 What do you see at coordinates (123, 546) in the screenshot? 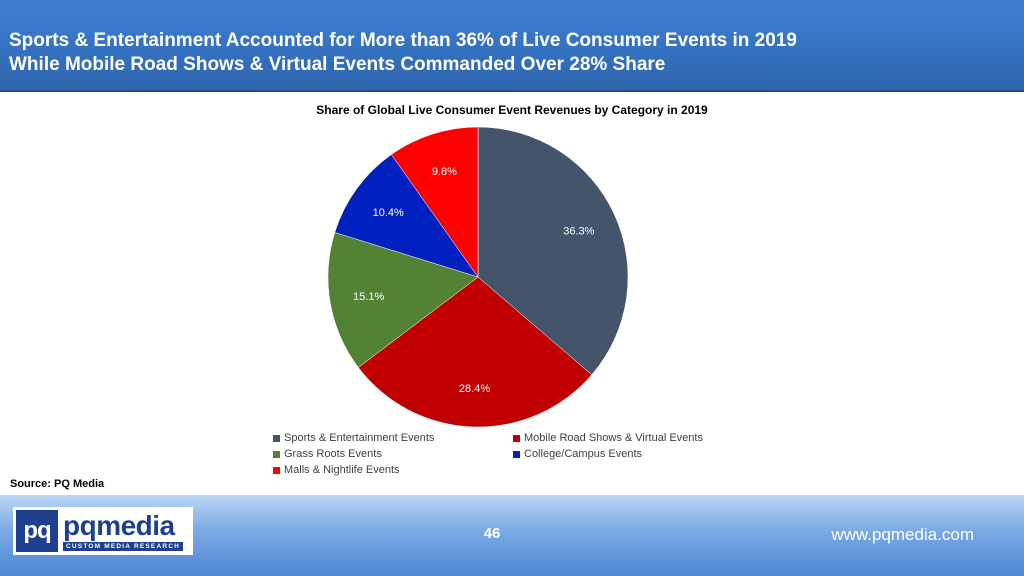
I see `logo-tagline: CUSTOM MEDIA RESEARCH` at bounding box center [123, 546].